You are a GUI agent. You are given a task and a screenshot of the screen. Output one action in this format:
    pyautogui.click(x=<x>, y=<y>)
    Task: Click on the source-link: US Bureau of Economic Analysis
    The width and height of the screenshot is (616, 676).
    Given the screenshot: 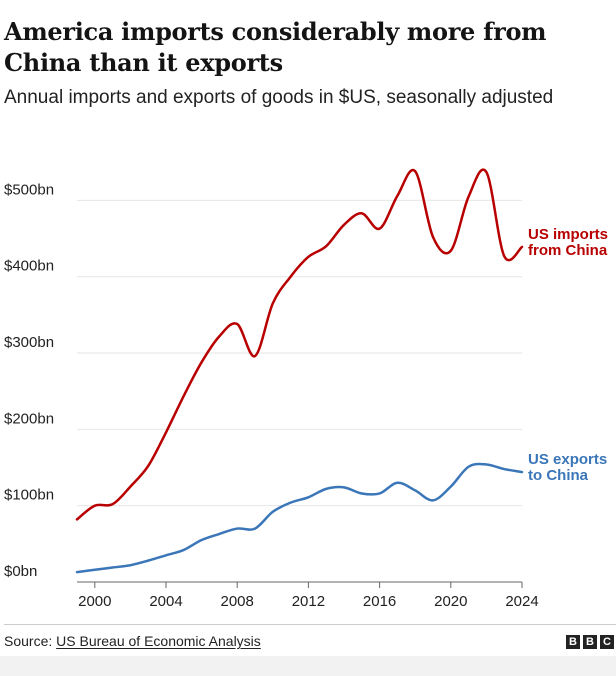 What is the action you would take?
    pyautogui.click(x=158, y=641)
    